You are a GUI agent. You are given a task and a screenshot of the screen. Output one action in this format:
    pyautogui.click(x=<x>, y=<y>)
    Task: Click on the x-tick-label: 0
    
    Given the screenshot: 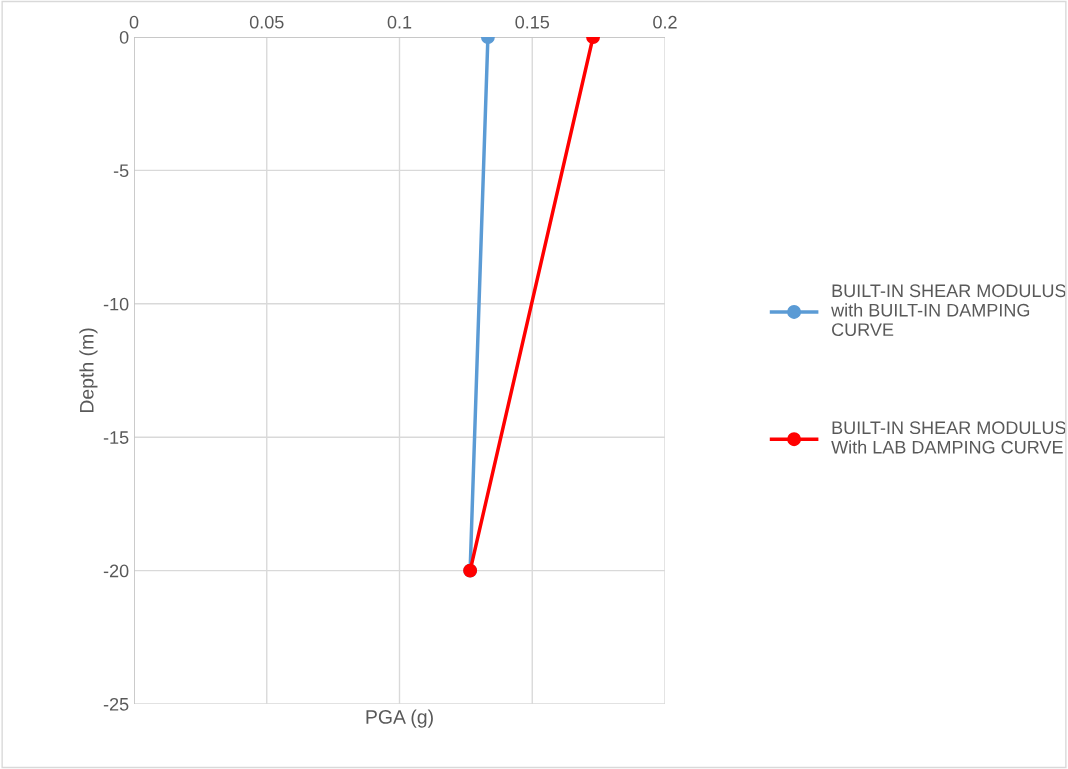 What is the action you would take?
    pyautogui.click(x=134, y=22)
    